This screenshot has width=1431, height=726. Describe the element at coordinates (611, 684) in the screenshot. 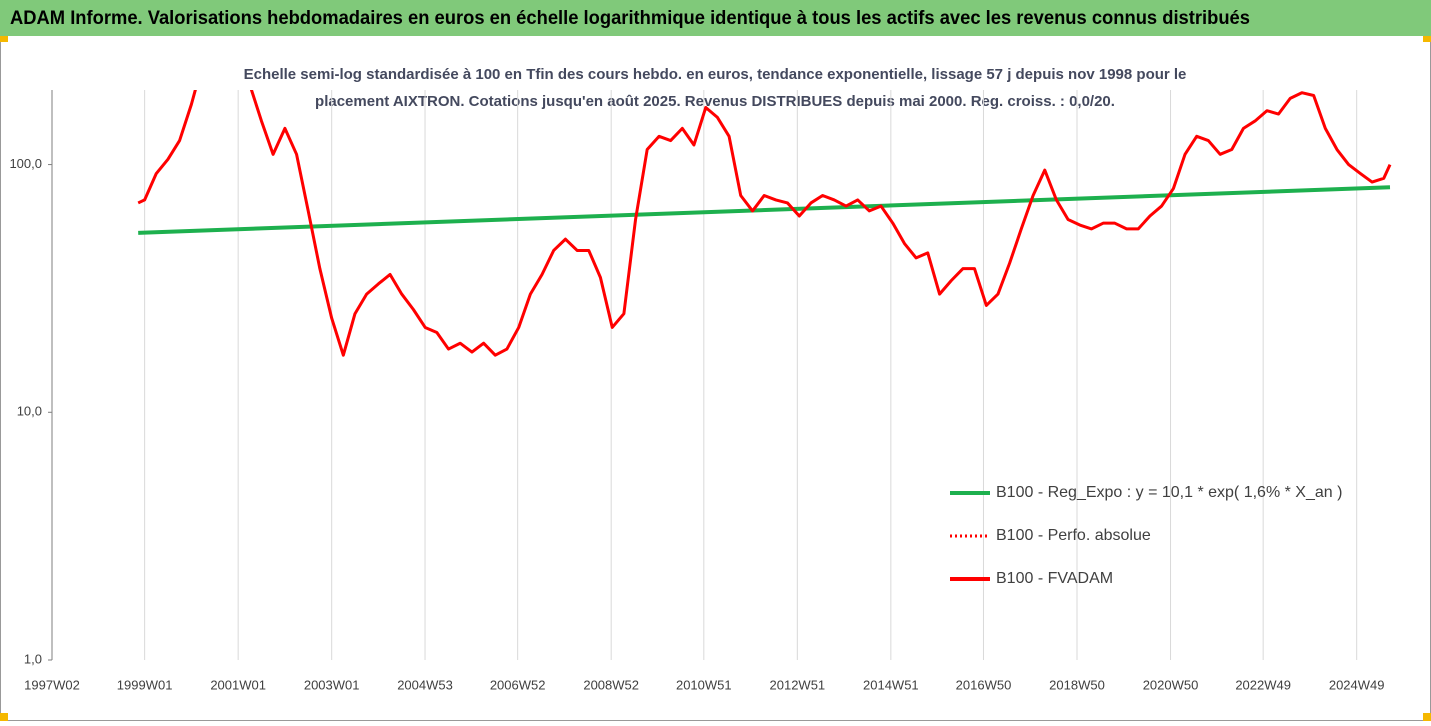

I see `x-tick-label: 2008W52` at that location.